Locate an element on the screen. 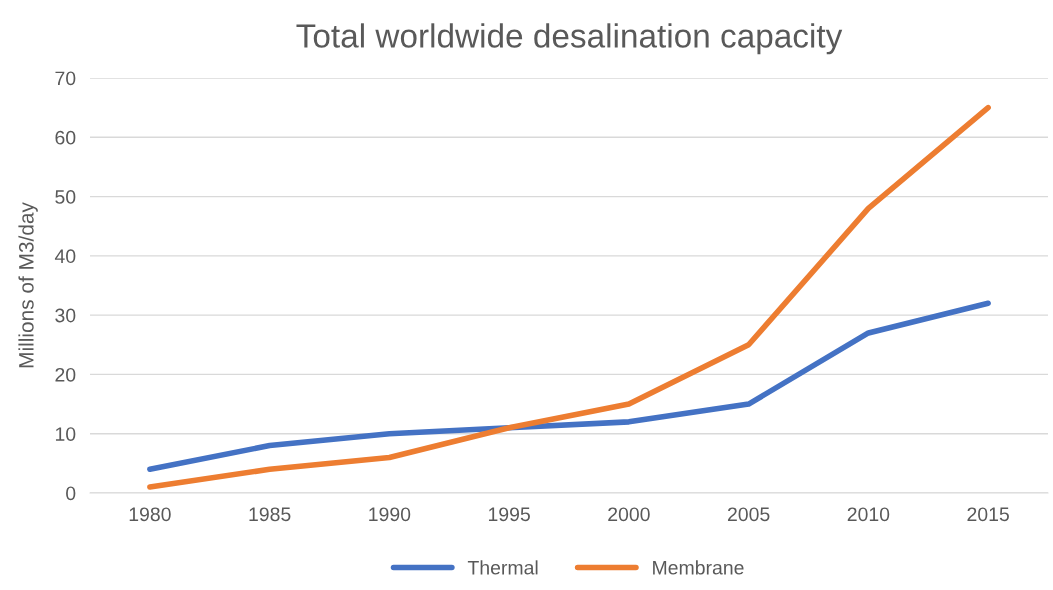  x-tick-label: 1985 is located at coordinates (270, 514).